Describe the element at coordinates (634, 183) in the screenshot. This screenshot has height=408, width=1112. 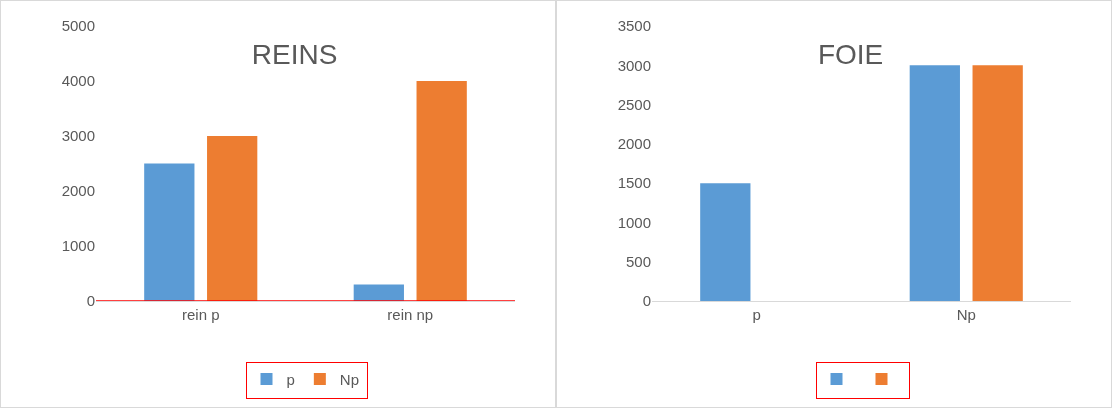
I see `y-tick-label: 1500` at that location.